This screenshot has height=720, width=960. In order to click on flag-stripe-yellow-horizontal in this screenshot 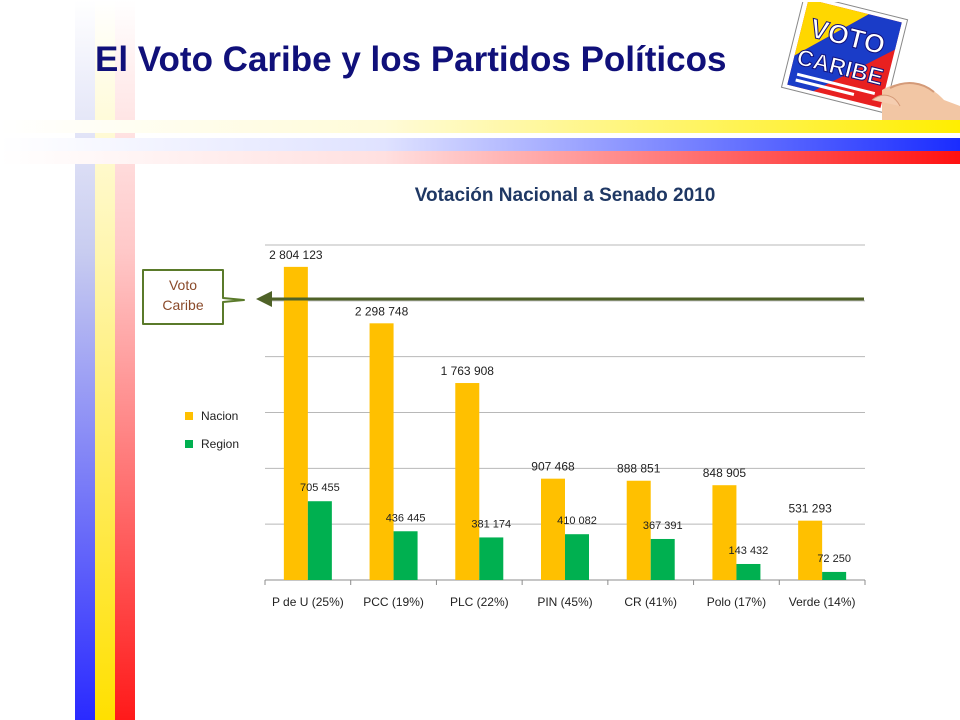, I will do `click(480, 126)`.